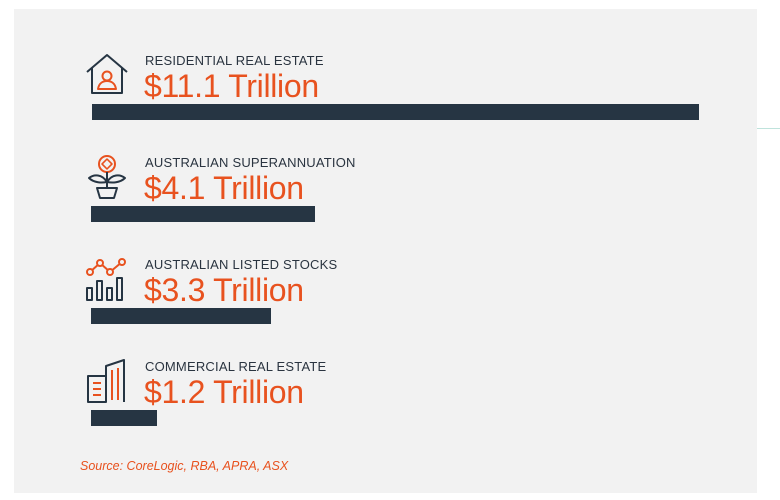 The width and height of the screenshot is (780, 500). What do you see at coordinates (184, 466) in the screenshot?
I see `source-note: Source: CoreLogic, RBA, APRA, ASX` at bounding box center [184, 466].